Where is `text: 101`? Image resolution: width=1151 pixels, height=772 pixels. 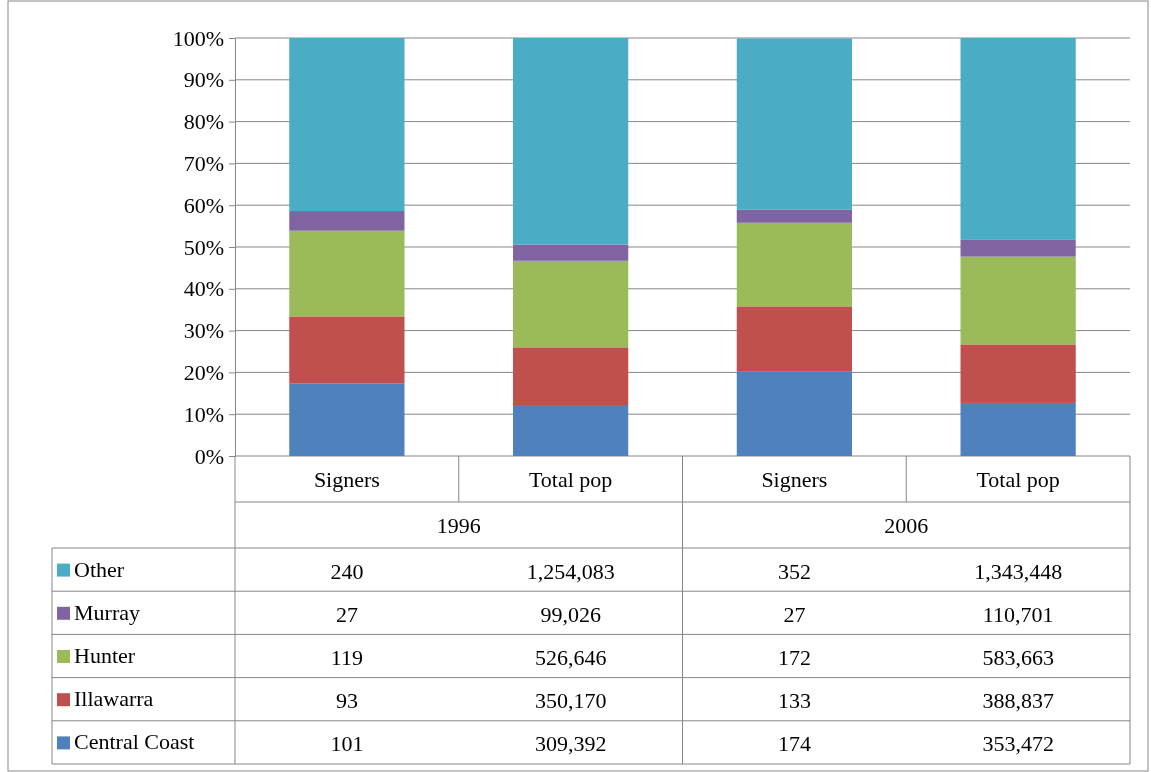 text: 101 is located at coordinates (347, 744).